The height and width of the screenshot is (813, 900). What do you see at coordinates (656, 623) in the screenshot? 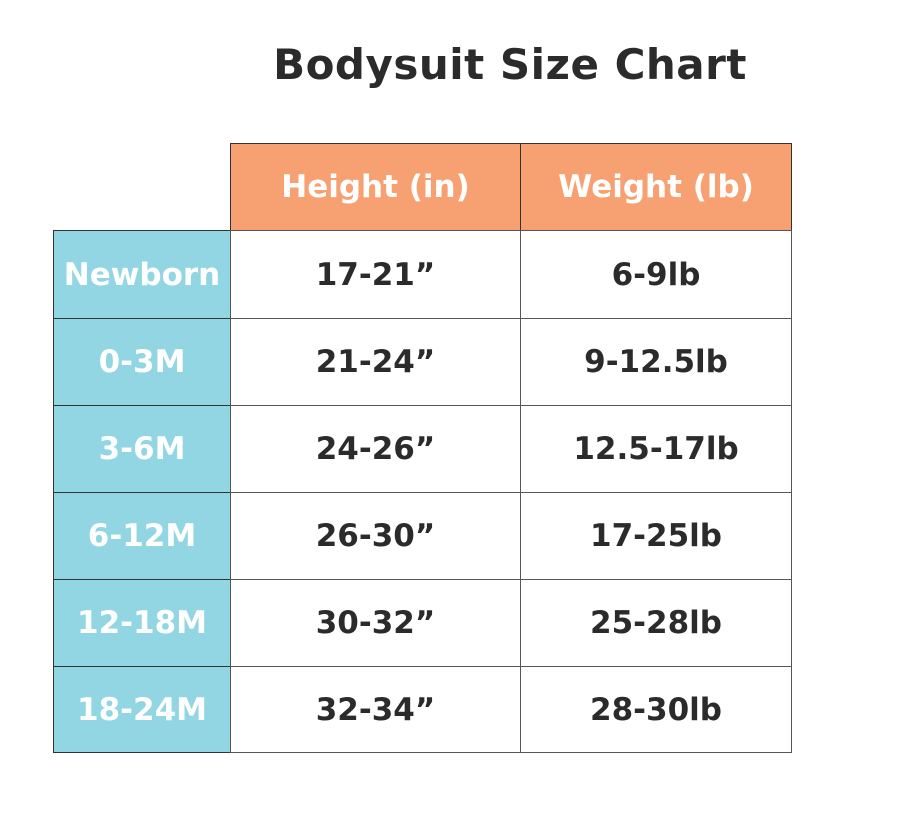
I see `weight-cell: 25-28lb` at bounding box center [656, 623].